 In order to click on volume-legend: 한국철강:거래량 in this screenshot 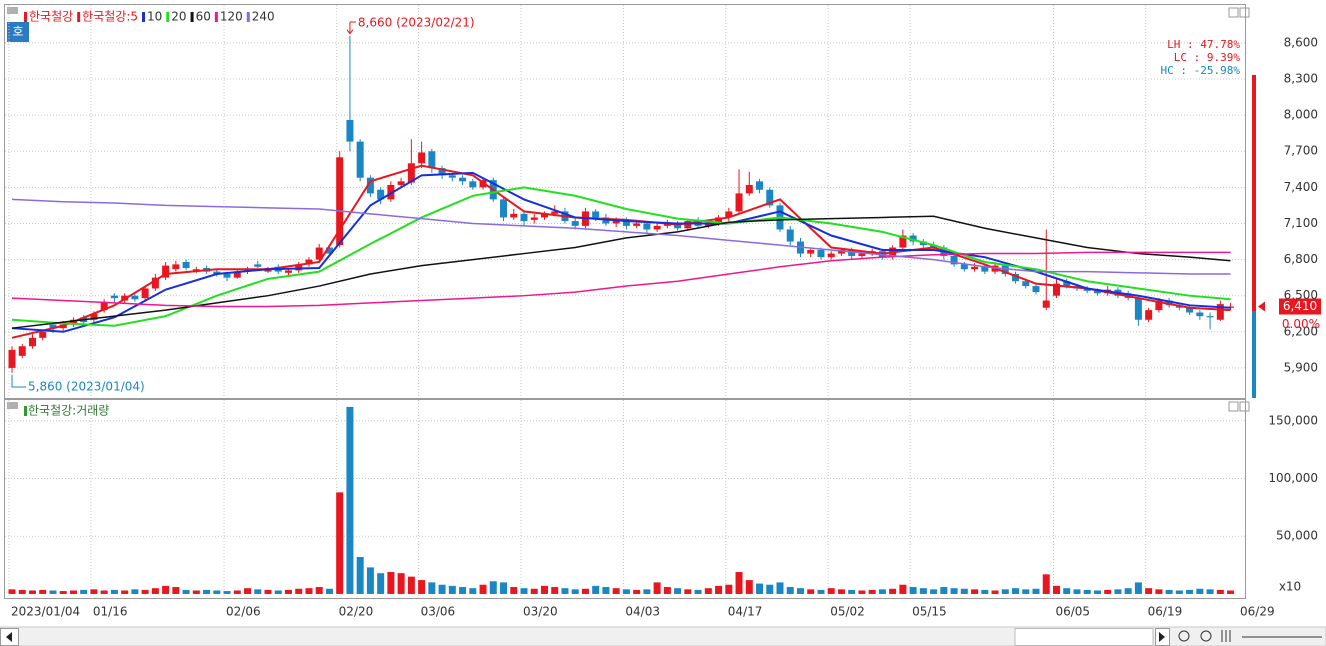, I will do `click(68, 411)`.